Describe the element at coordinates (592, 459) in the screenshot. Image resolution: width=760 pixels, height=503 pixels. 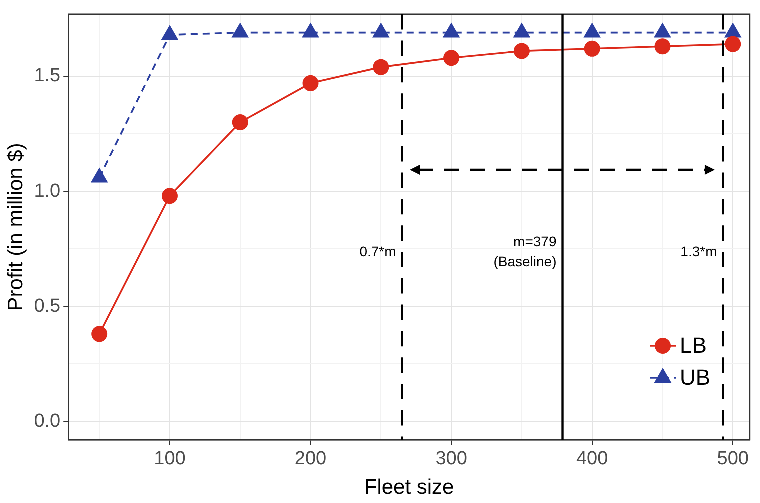
I see `x-tick-label: 400` at that location.